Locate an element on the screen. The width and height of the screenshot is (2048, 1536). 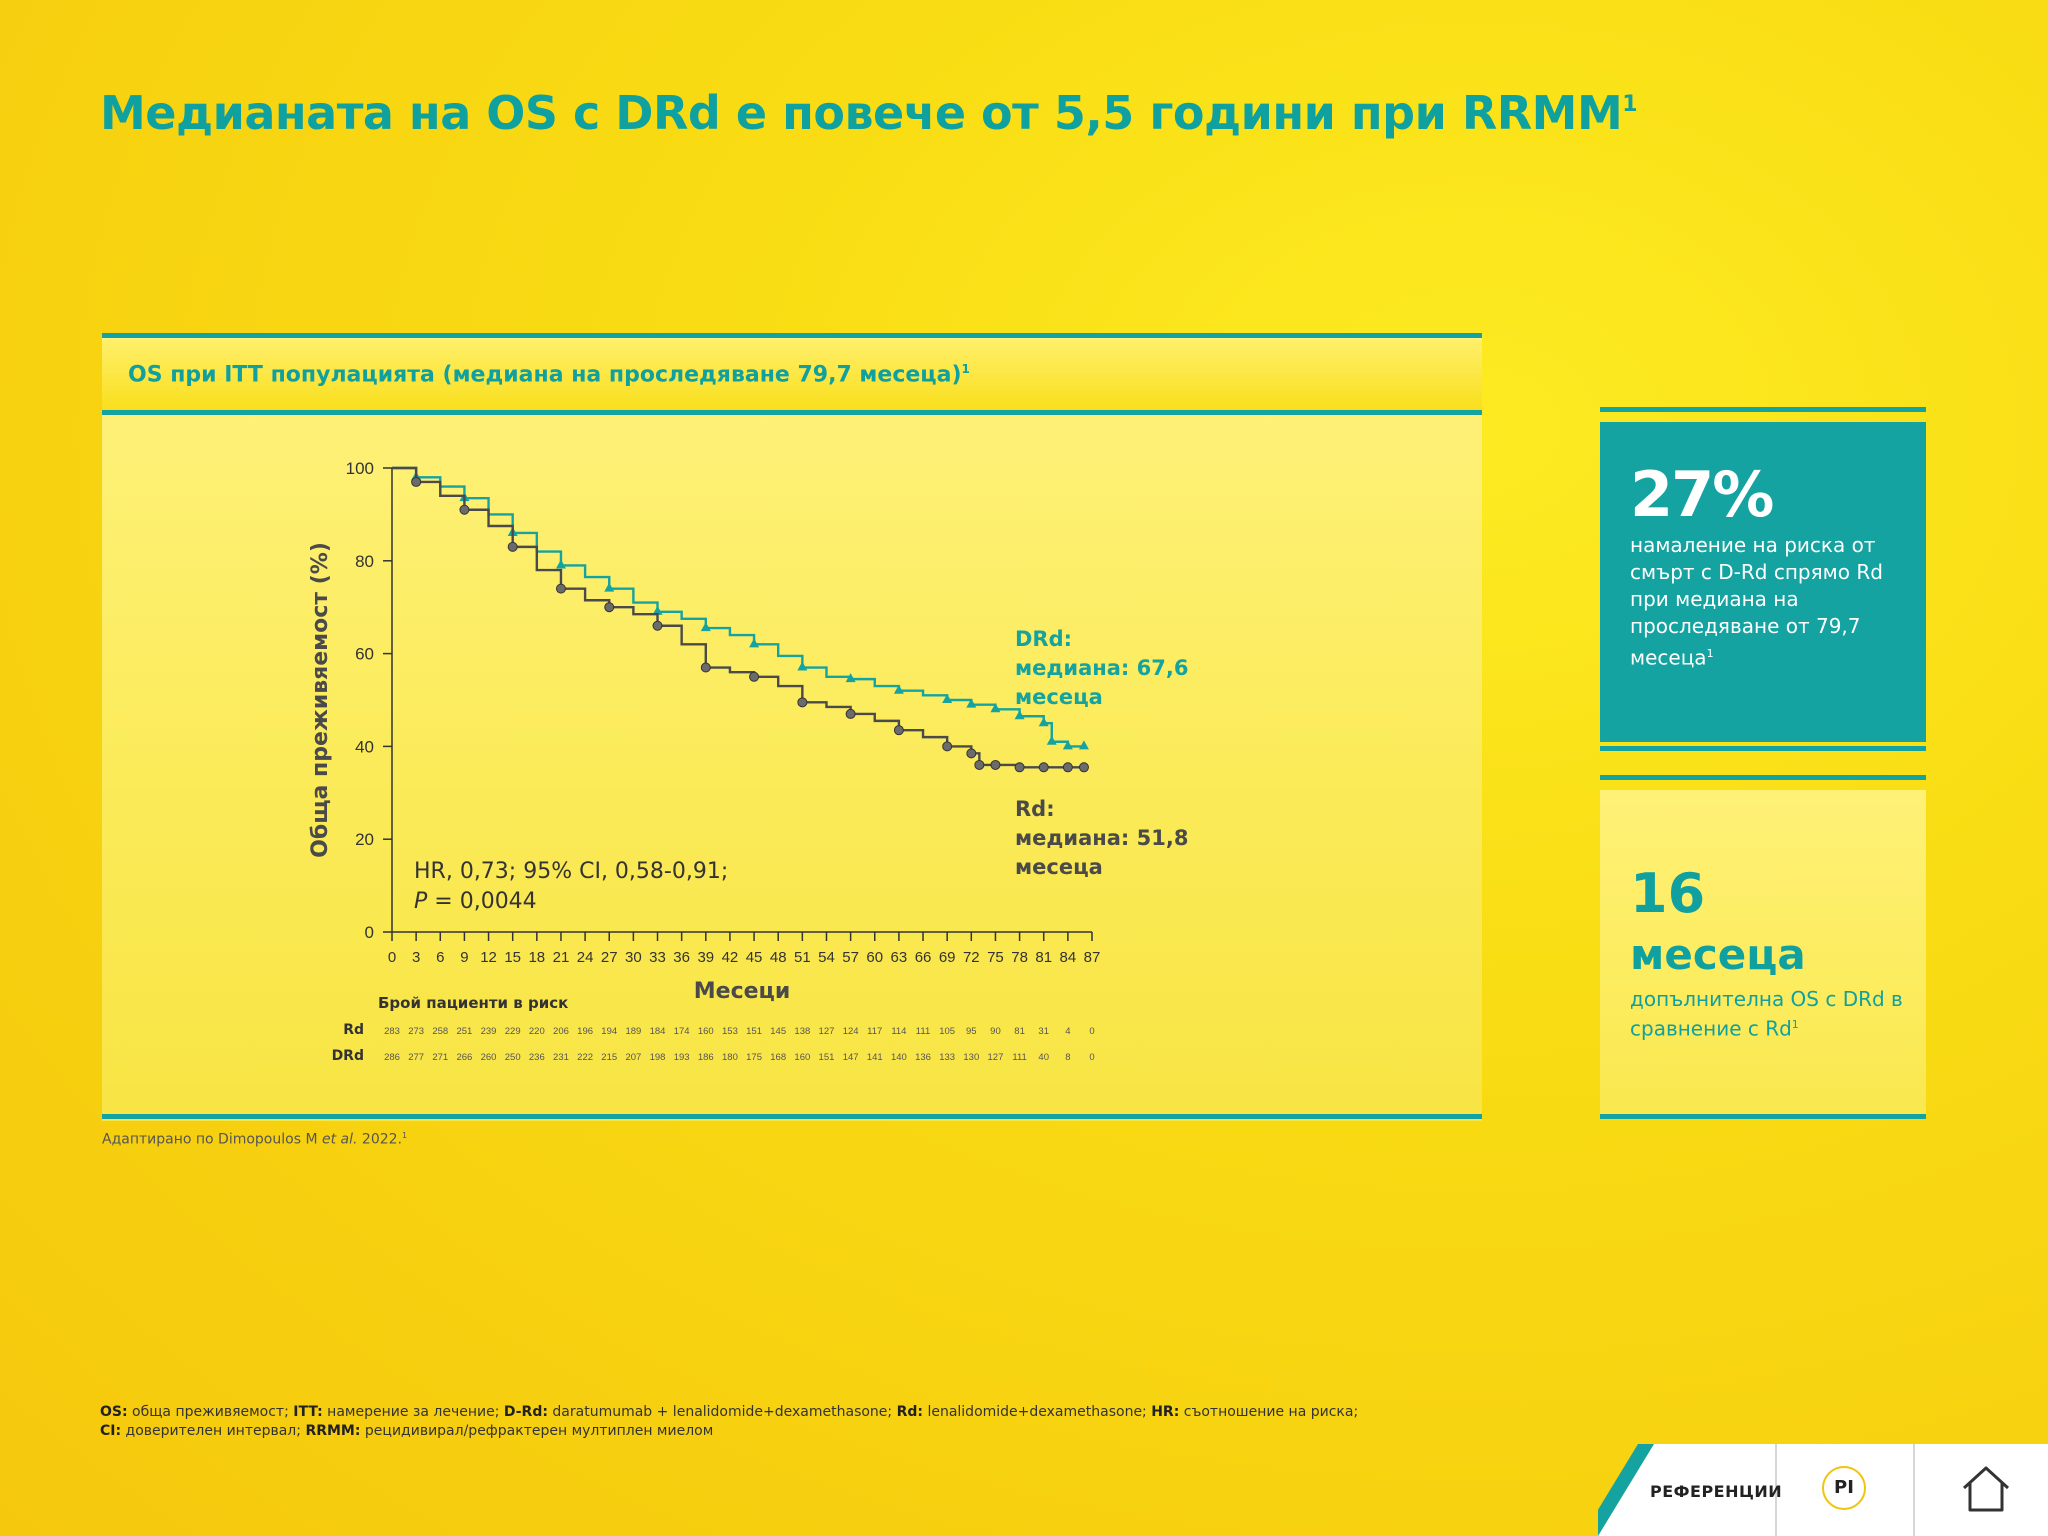
at-risk-value: 186 is located at coordinates (706, 1057).